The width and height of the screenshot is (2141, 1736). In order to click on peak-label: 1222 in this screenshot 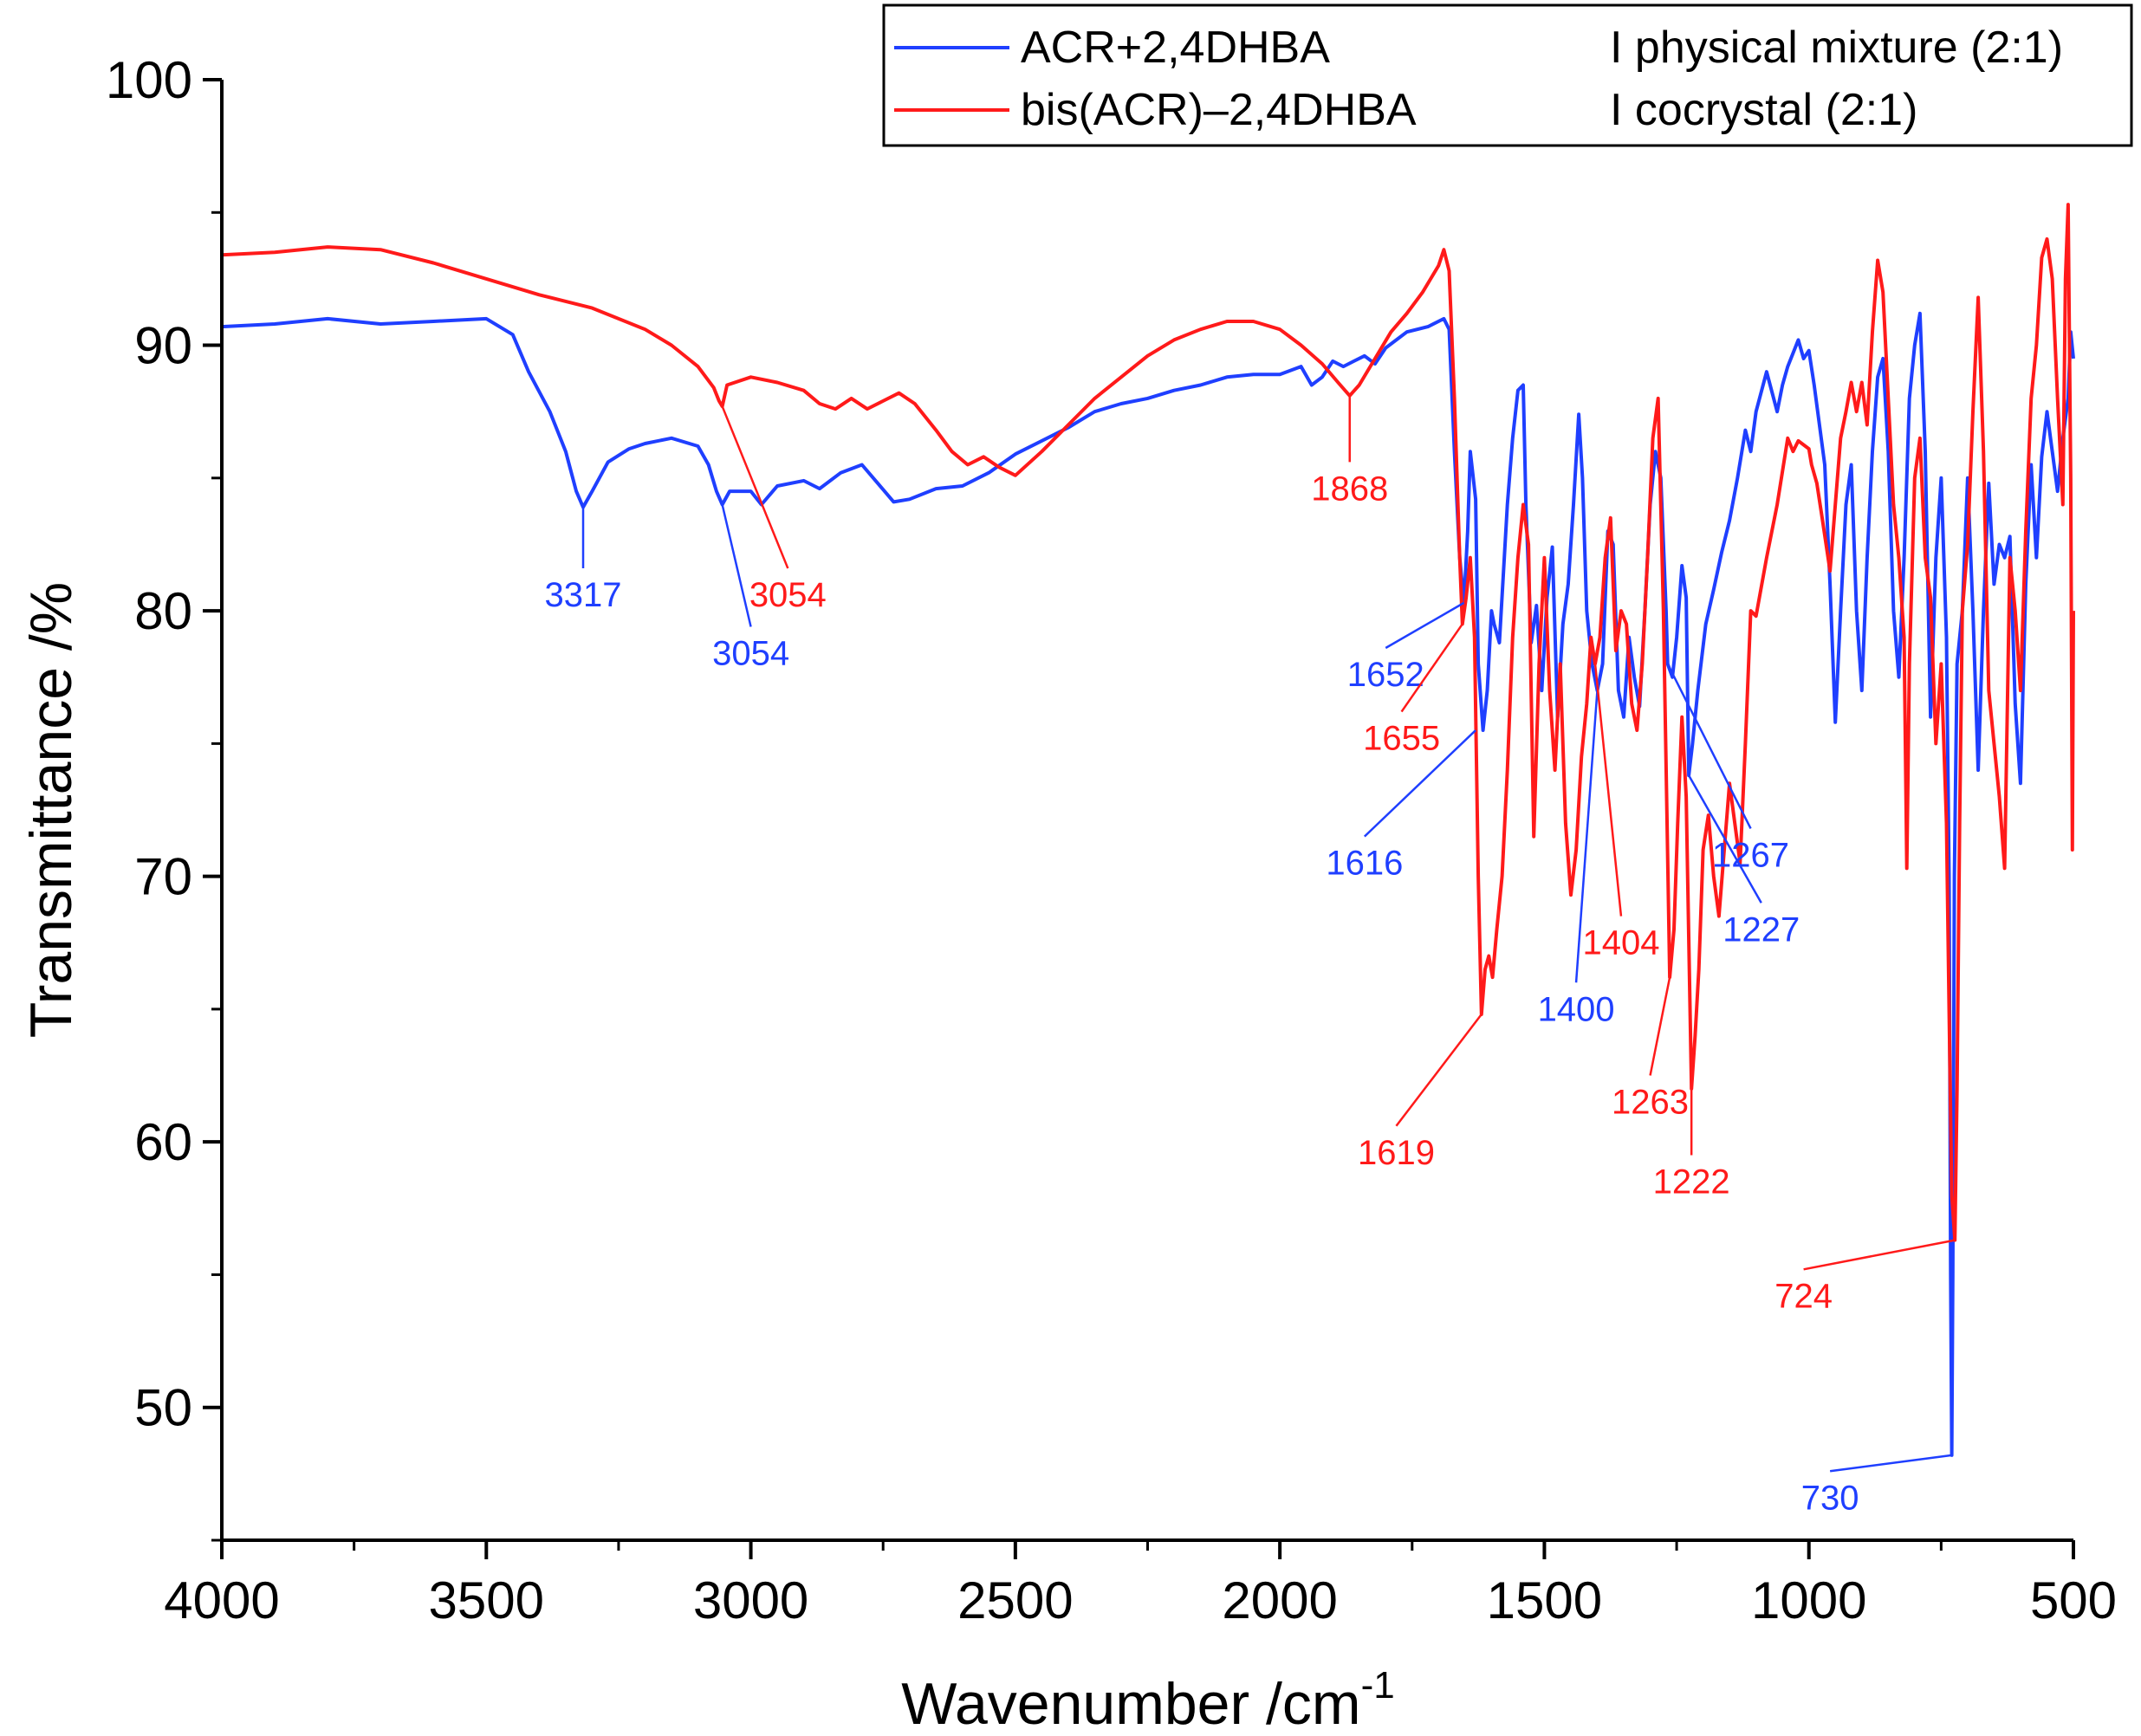, I will do `click(1691, 1183)`.